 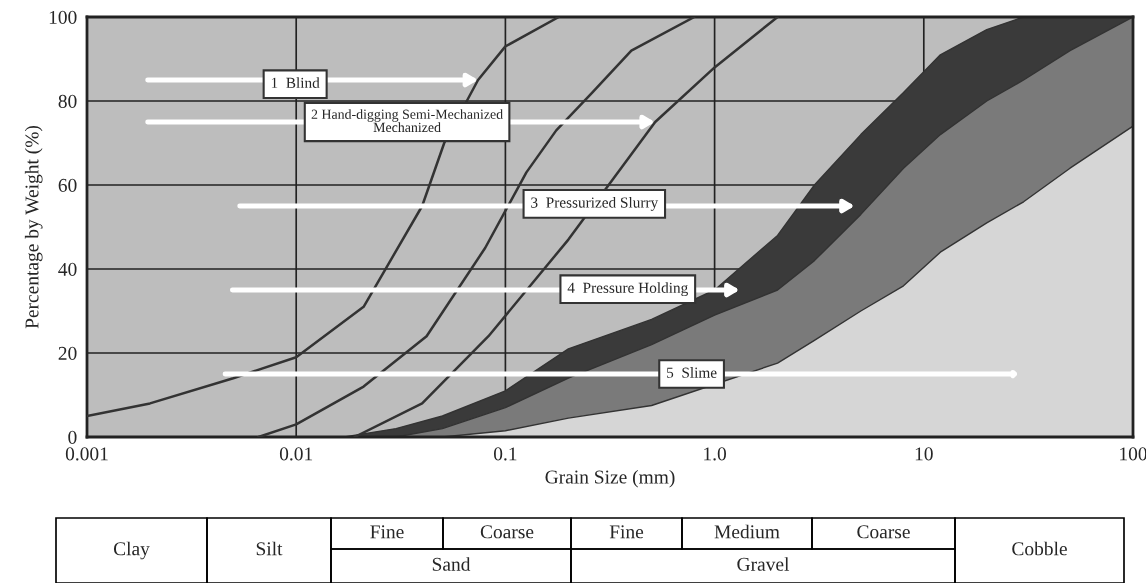 I want to click on annotation: 2 Hand-digging Semi-Mechanized Mechanized, so click(x=407, y=121).